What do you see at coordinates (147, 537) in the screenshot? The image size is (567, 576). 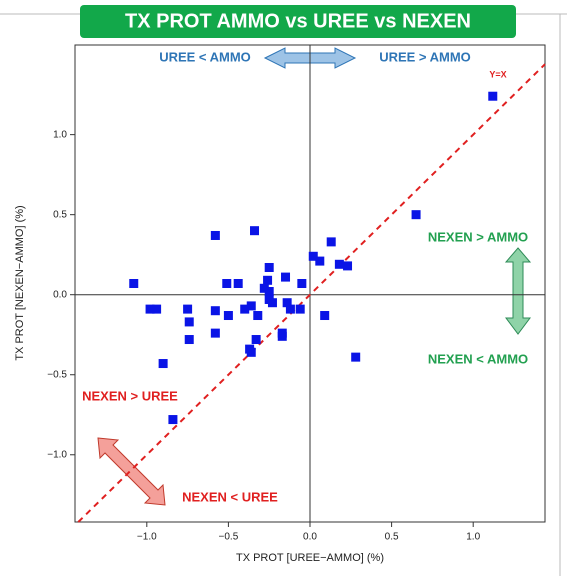 I see `x-tick-label: −1.0` at bounding box center [147, 537].